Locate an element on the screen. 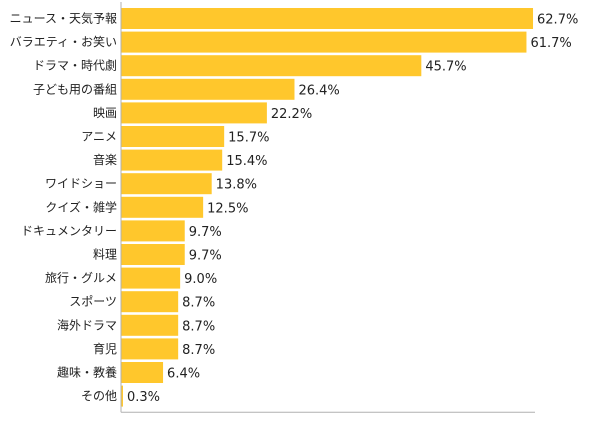 The width and height of the screenshot is (600, 423). value-label-2: 61.7% is located at coordinates (550, 43).